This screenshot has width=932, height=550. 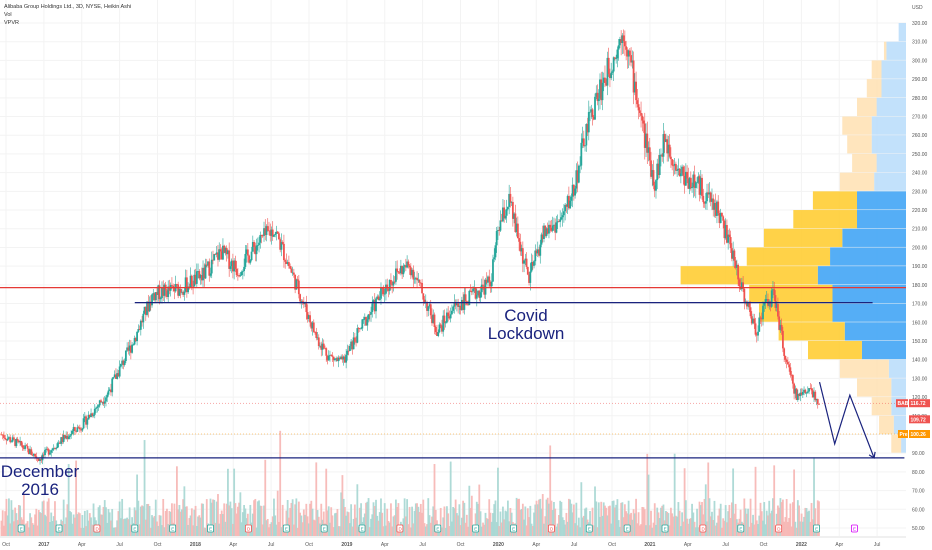 What do you see at coordinates (919, 419) in the screenshot?
I see `price-badge-countdown-bg` at bounding box center [919, 419].